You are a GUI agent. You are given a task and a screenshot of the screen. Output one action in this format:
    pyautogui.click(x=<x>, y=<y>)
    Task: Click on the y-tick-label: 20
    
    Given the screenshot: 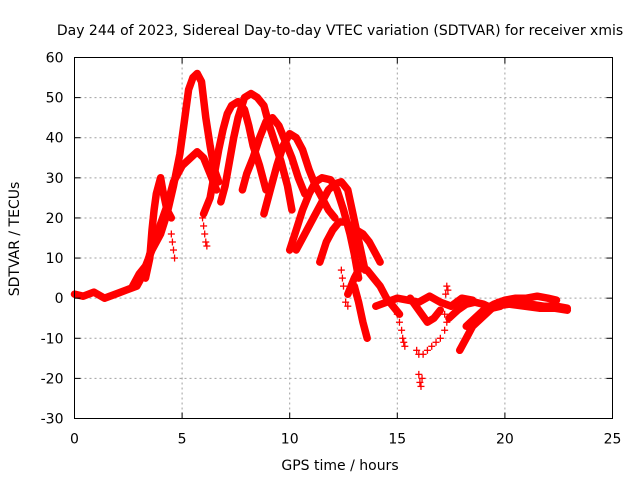 What is the action you would take?
    pyautogui.click(x=55, y=219)
    